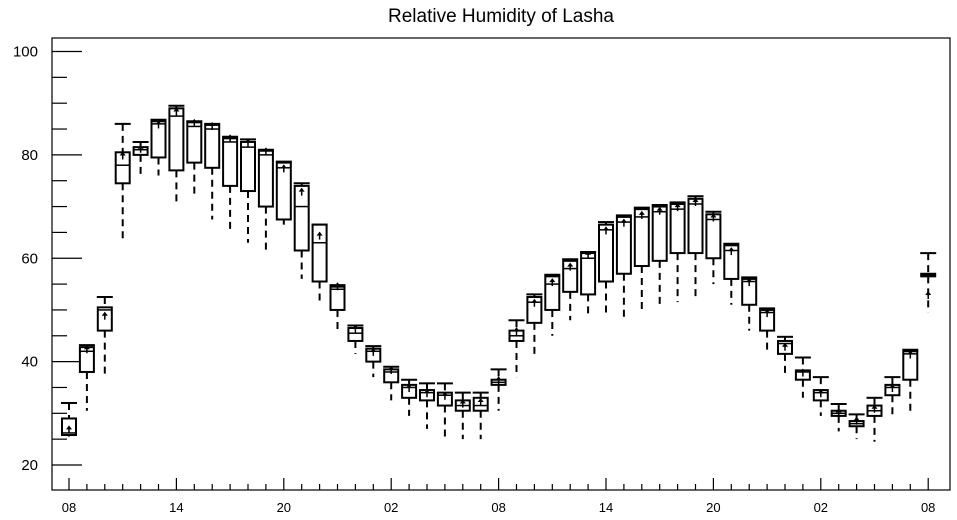  Describe the element at coordinates (25, 52) in the screenshot. I see `y-tick-label: 100` at that location.